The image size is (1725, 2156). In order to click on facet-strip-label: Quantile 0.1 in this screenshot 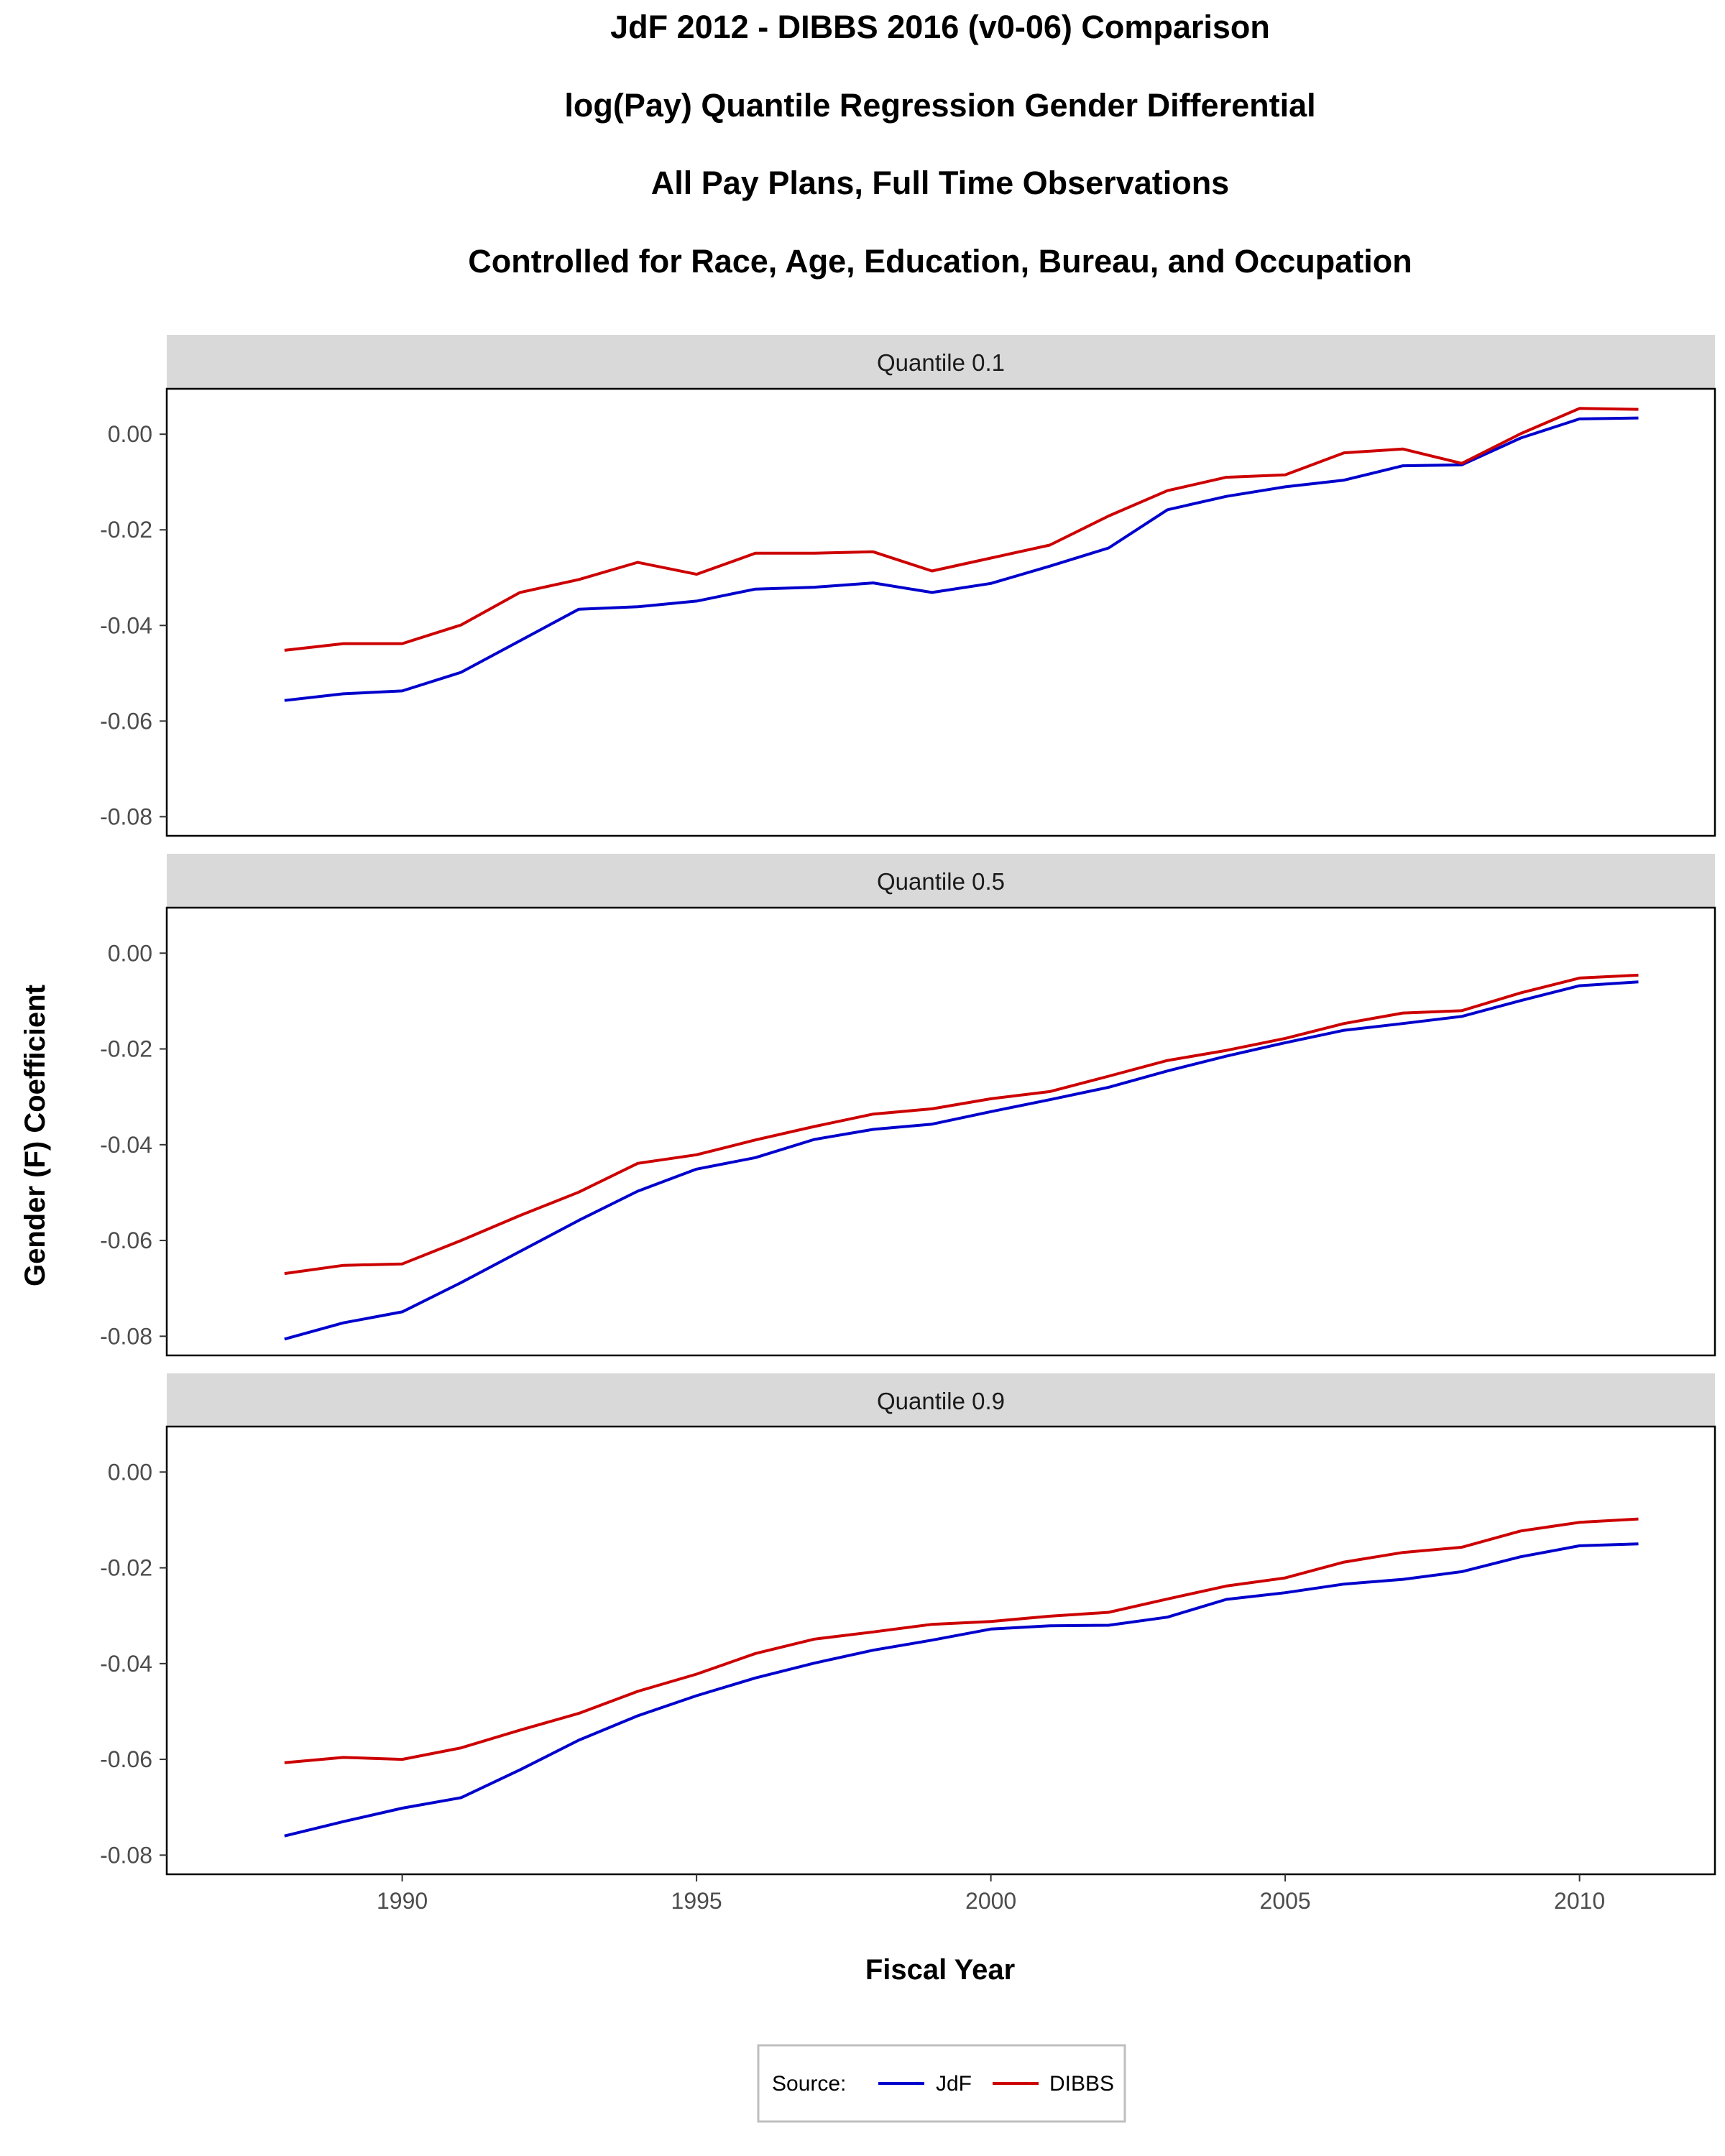, I will do `click(941, 362)`.